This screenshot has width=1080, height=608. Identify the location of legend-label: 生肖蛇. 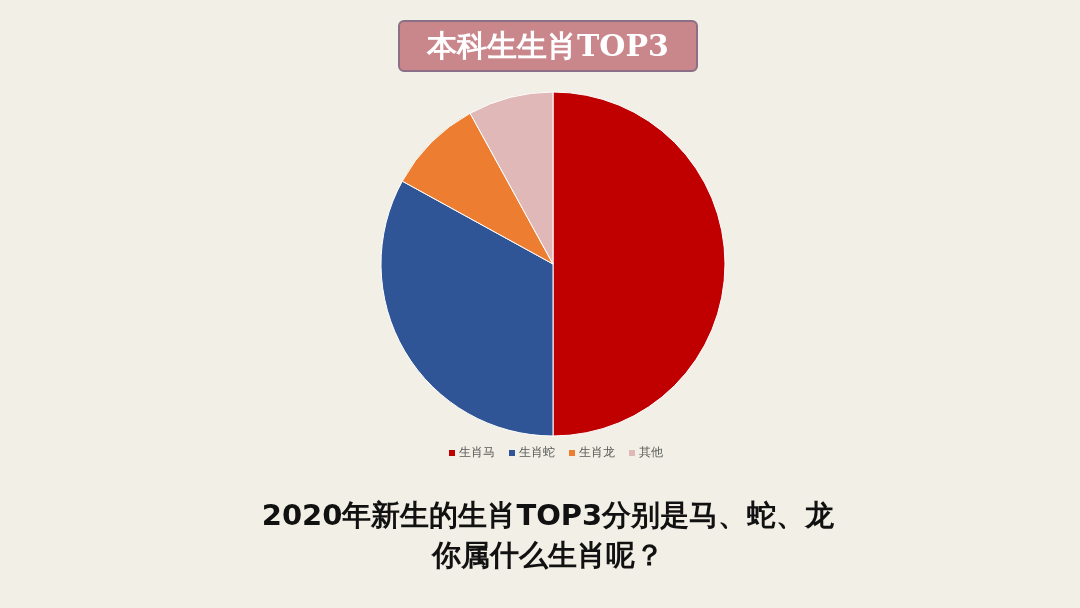
(537, 452).